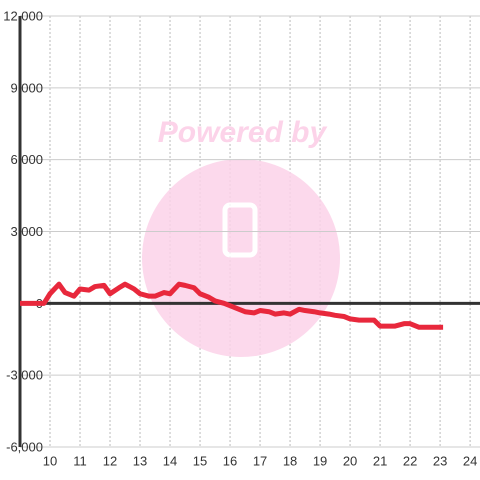  I want to click on x-tick-label: 18, so click(290, 460).